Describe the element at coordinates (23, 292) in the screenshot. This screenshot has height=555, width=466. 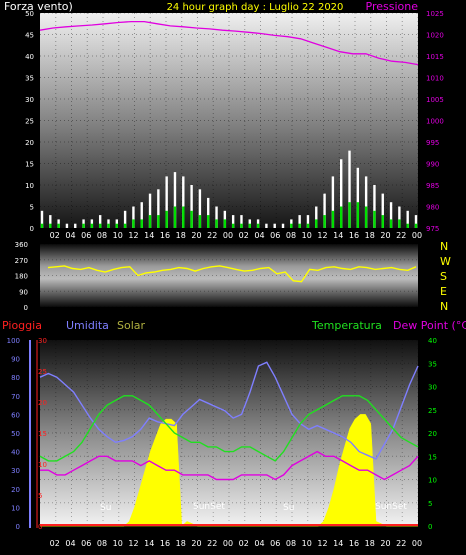
I see `direction-tick-label: 90` at that location.